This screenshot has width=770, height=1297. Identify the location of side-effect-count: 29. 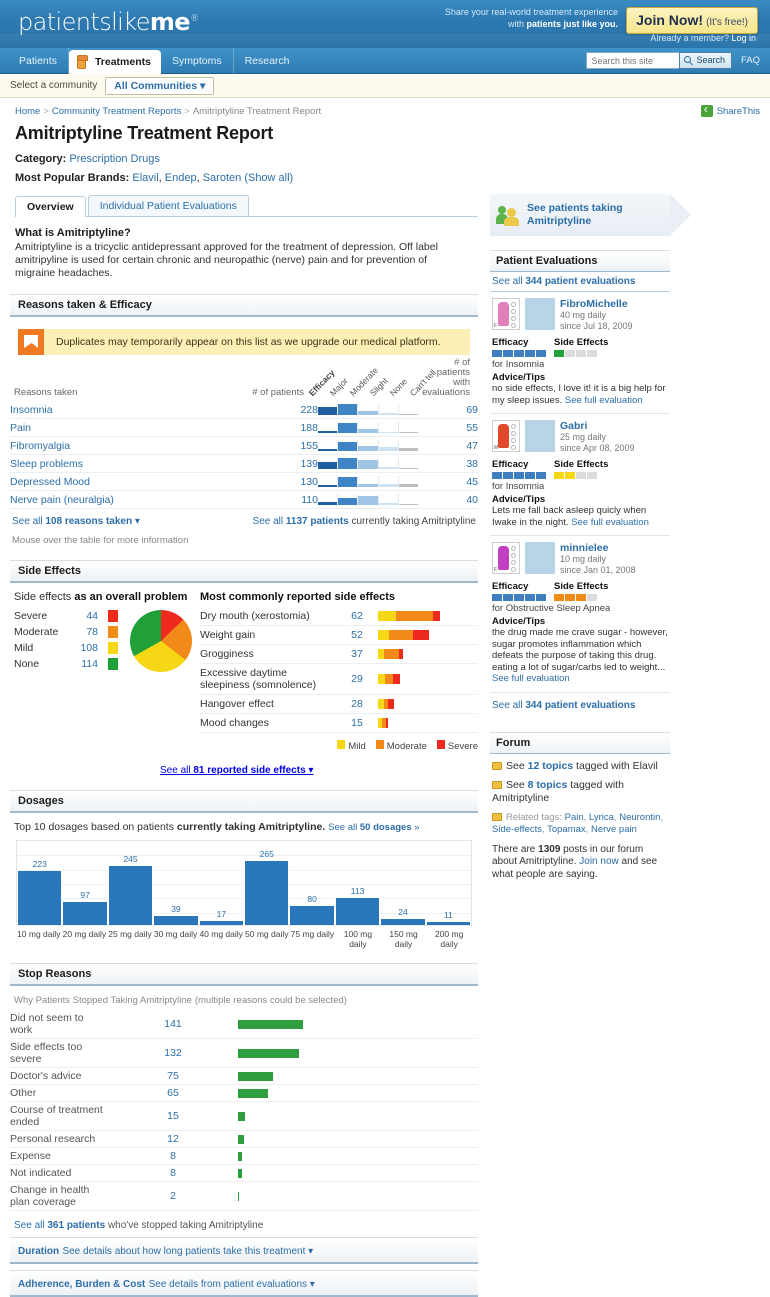
(357, 679).